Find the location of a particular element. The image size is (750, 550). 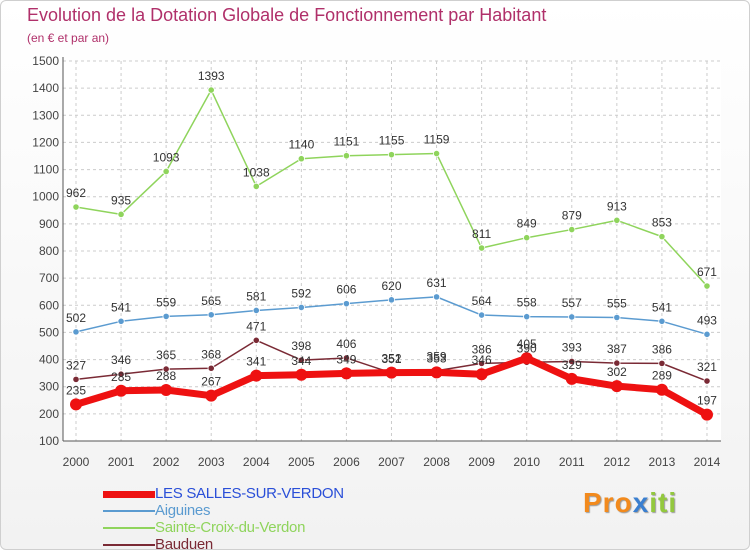

data-label: 197 is located at coordinates (707, 401).